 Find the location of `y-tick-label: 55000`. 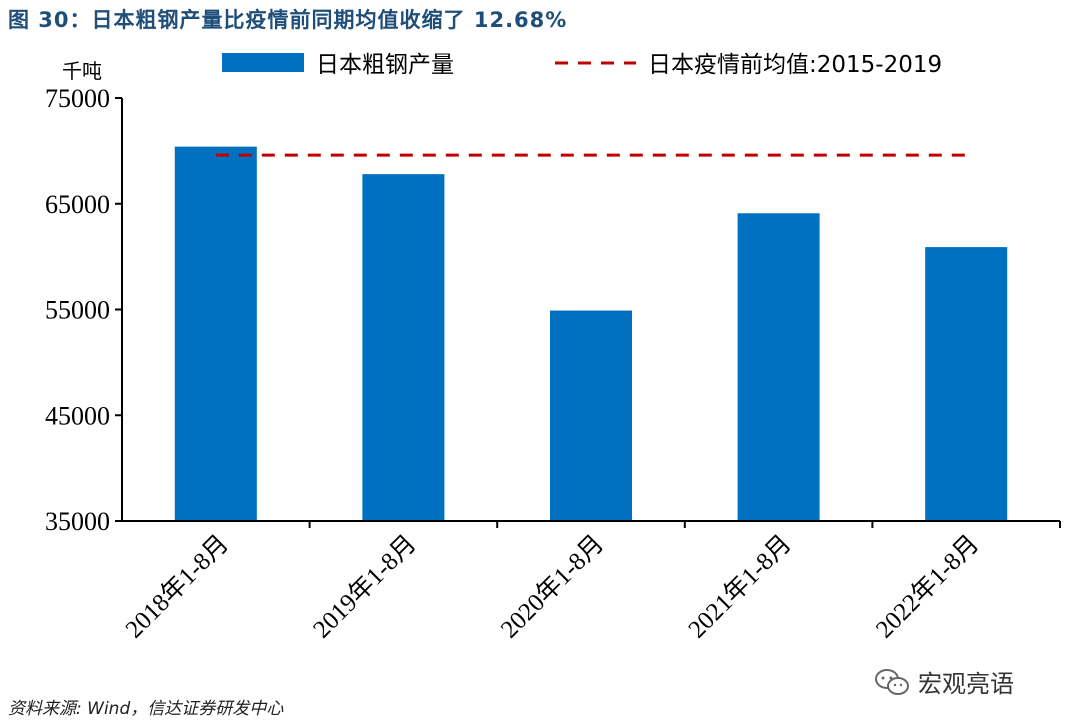

y-tick-label: 55000 is located at coordinates (77, 310).